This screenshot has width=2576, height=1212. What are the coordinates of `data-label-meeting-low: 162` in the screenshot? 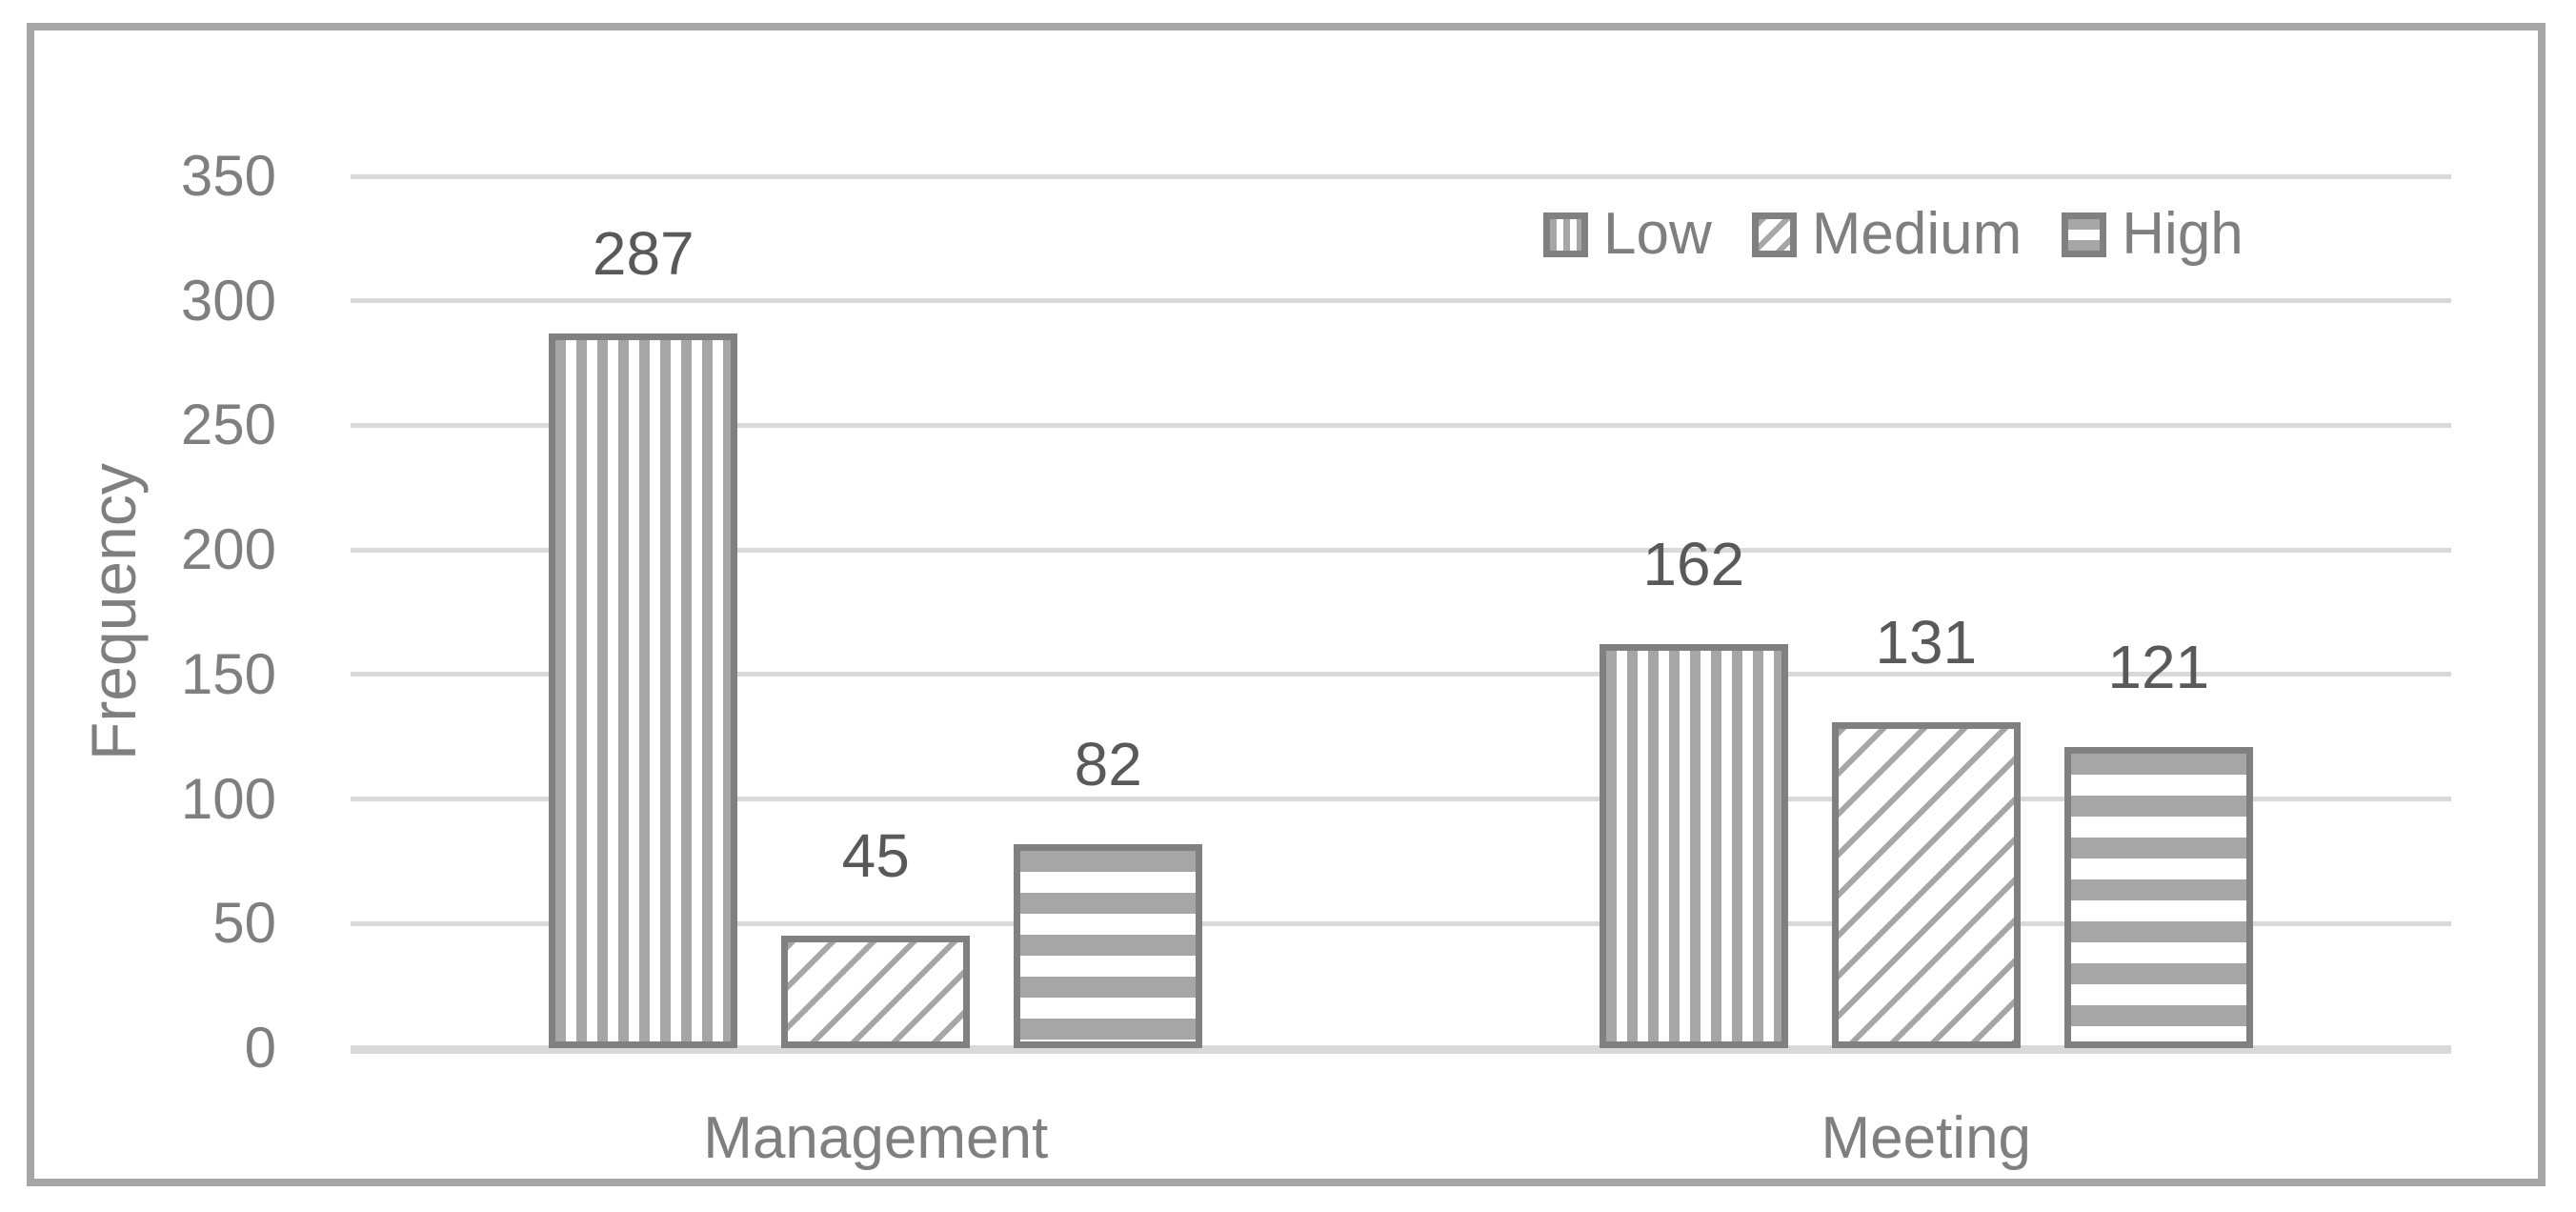 It's located at (1693, 564).